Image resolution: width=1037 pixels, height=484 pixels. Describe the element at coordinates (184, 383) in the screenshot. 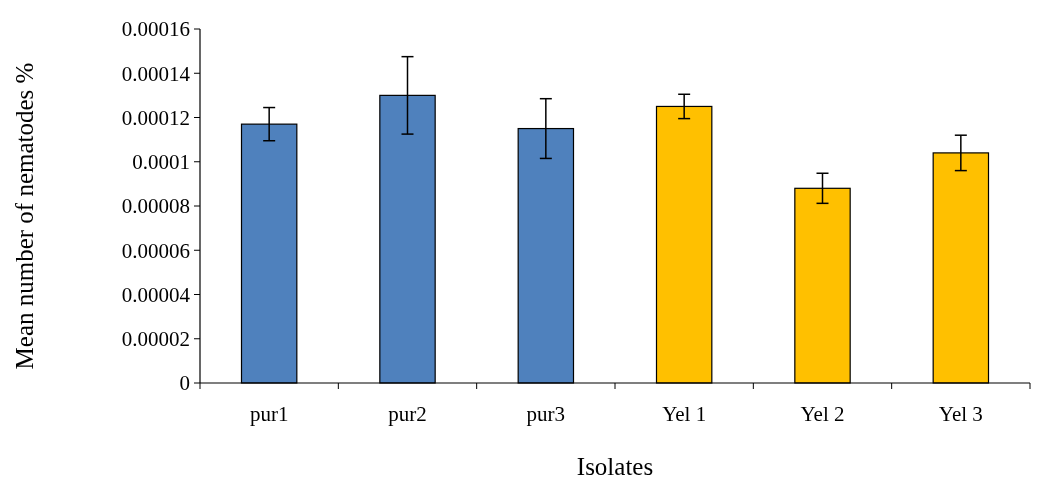

I see `y-tick-label: 0` at that location.